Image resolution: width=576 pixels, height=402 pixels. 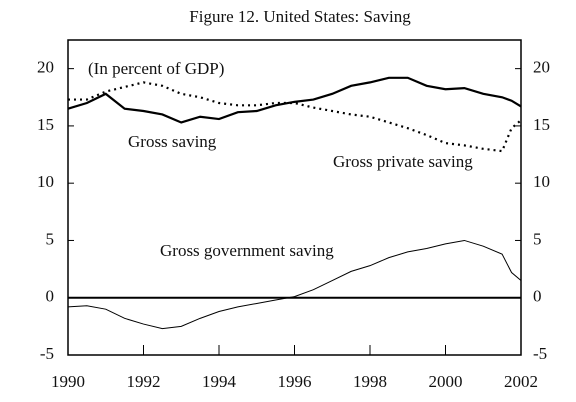 I want to click on y2-tick-label: -5, so click(x=540, y=353).